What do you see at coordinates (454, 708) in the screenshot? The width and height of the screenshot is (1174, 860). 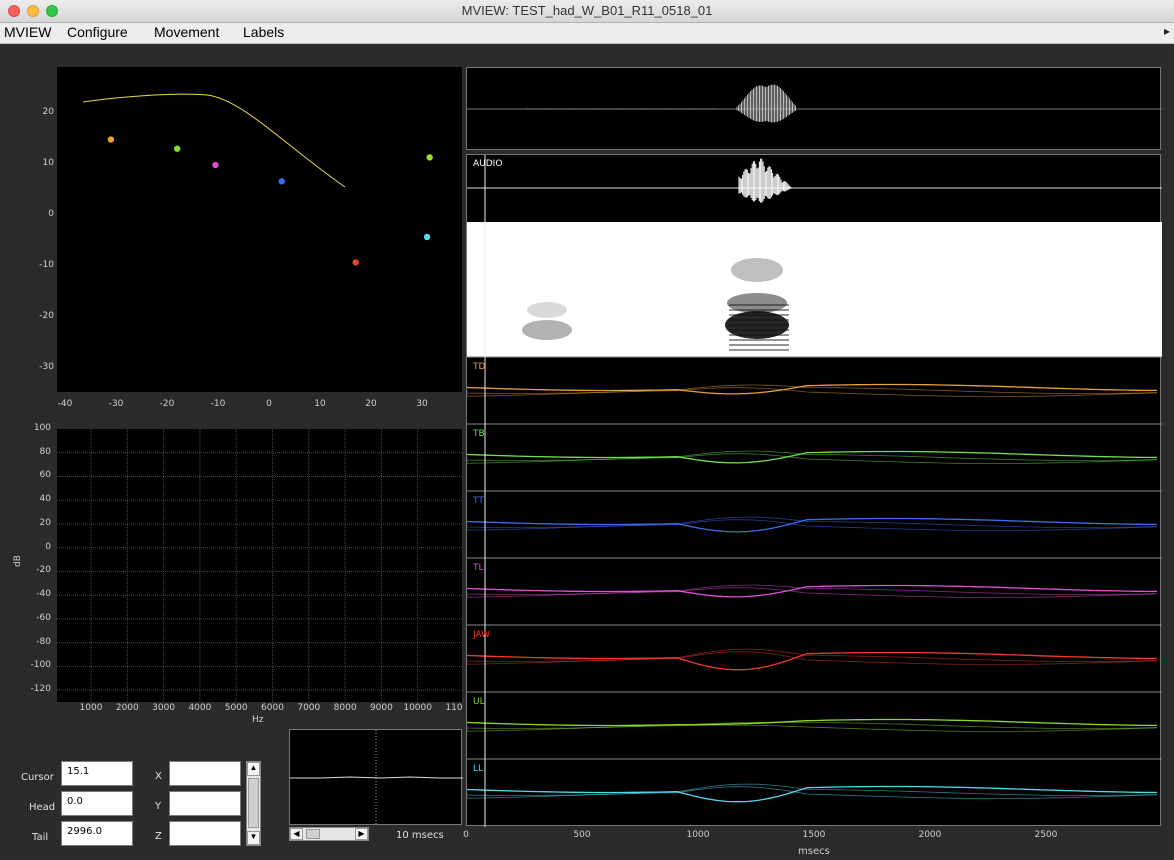 I see `spectrum-xtick-label: 110` at bounding box center [454, 708].